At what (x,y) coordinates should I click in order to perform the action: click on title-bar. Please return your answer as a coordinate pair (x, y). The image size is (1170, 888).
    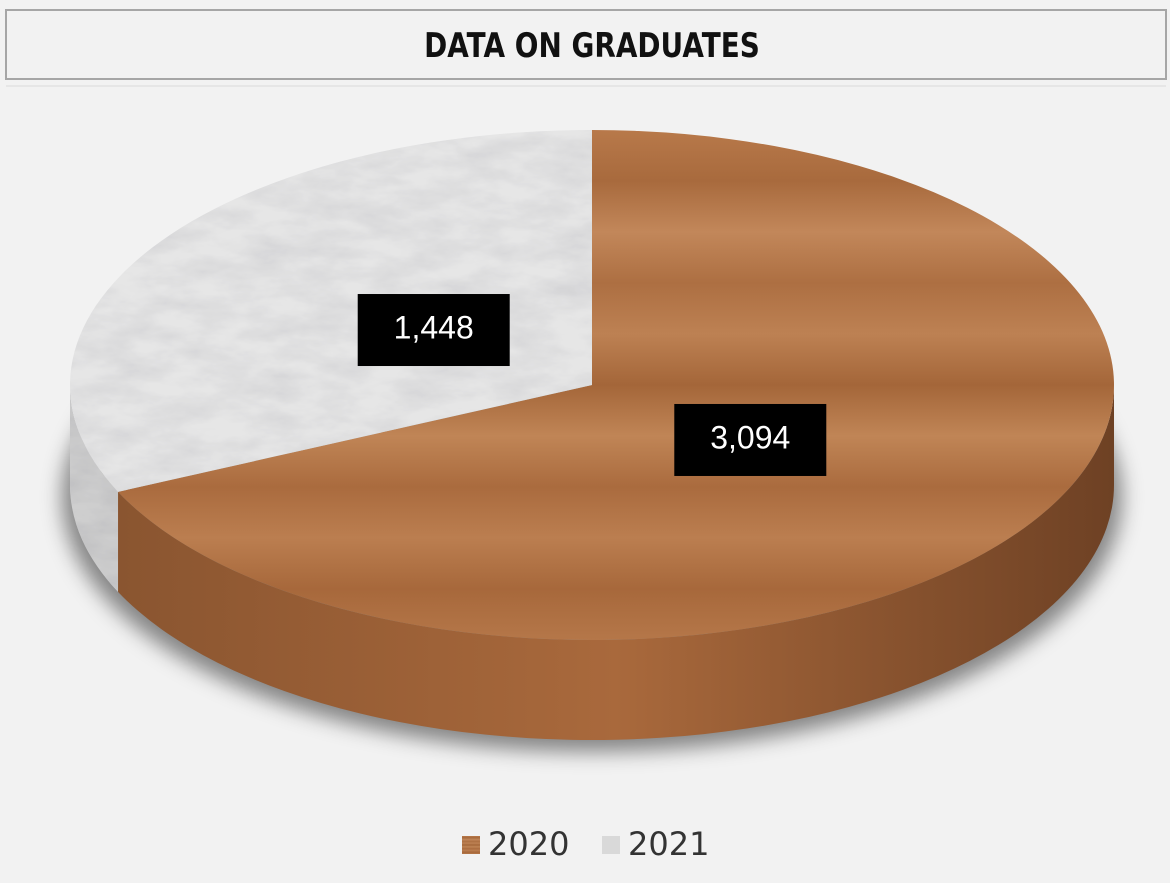
    Looking at the image, I should click on (586, 44).